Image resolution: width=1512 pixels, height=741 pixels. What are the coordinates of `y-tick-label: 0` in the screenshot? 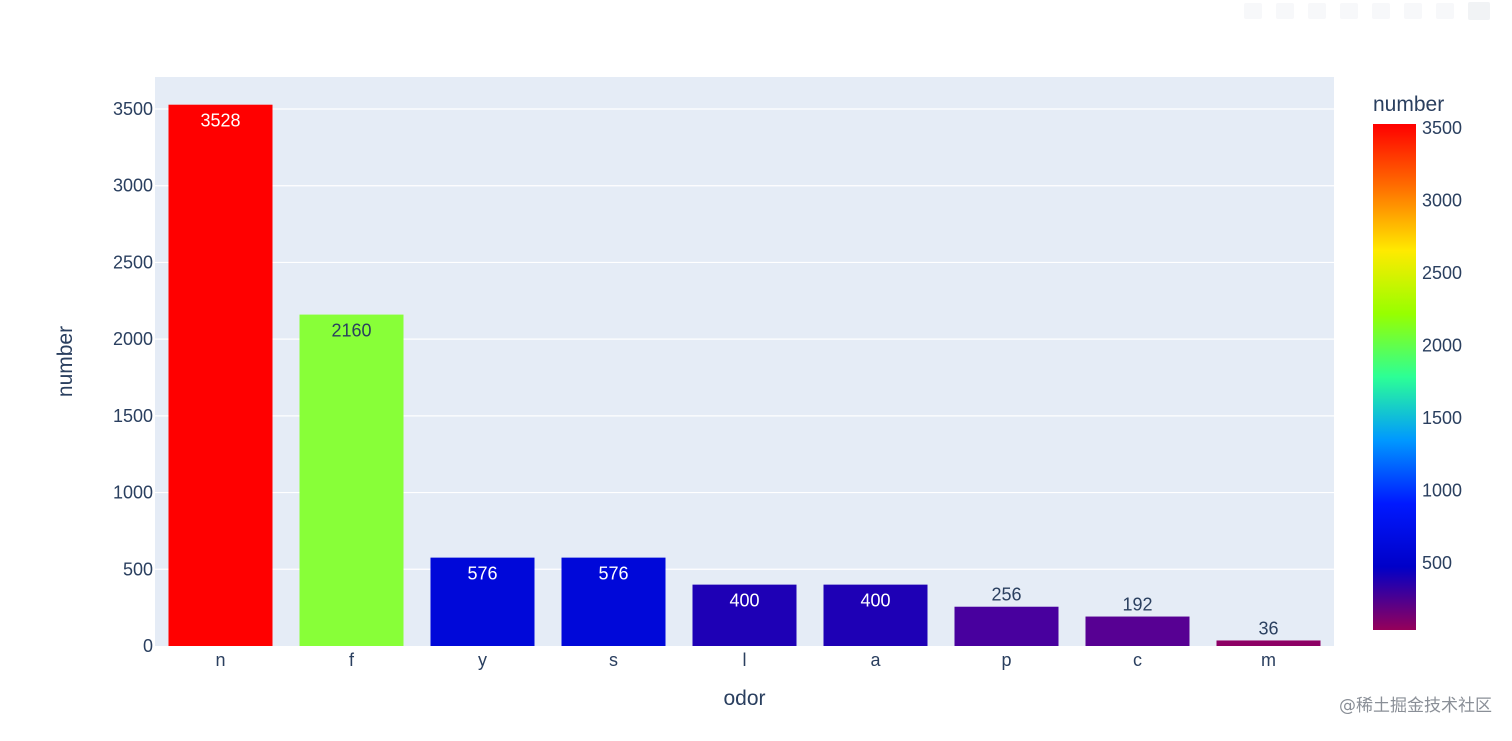 It's located at (148, 646).